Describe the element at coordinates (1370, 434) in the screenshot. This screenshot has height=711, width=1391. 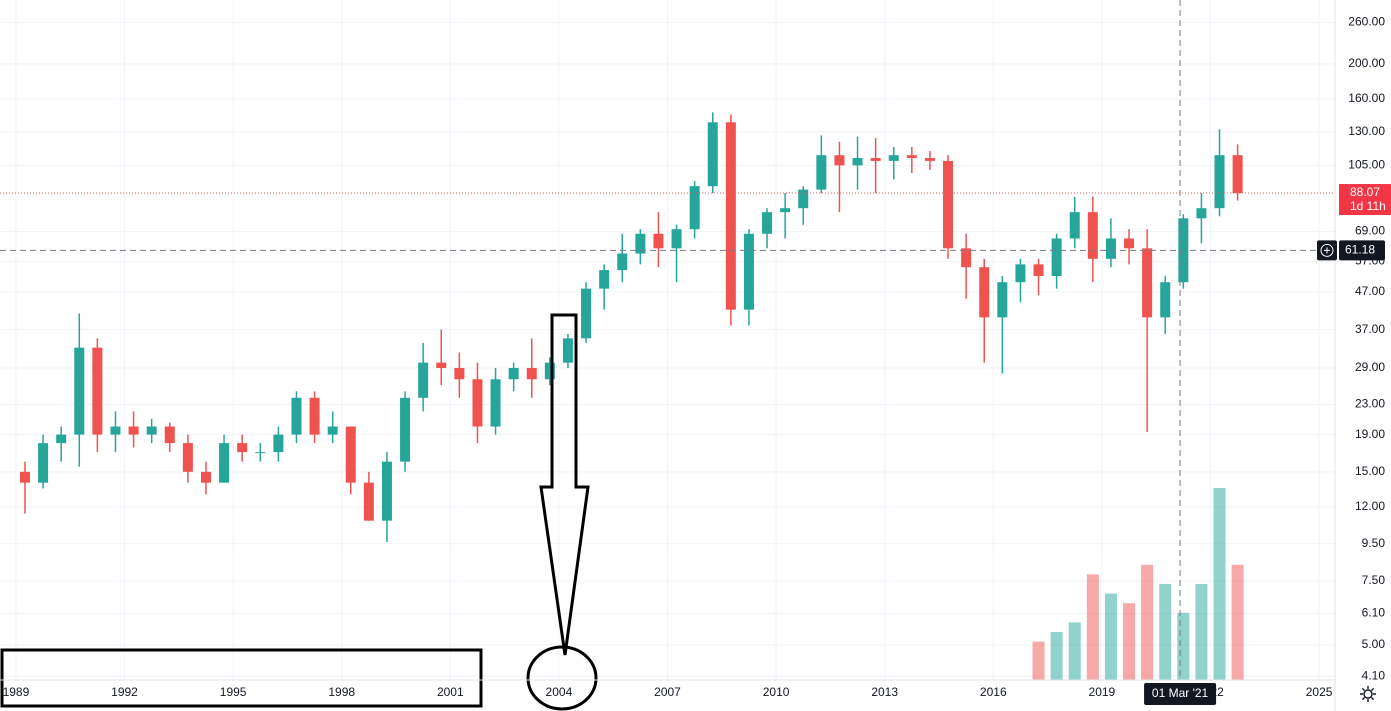
I see `y-tick-label: 19.00` at that location.